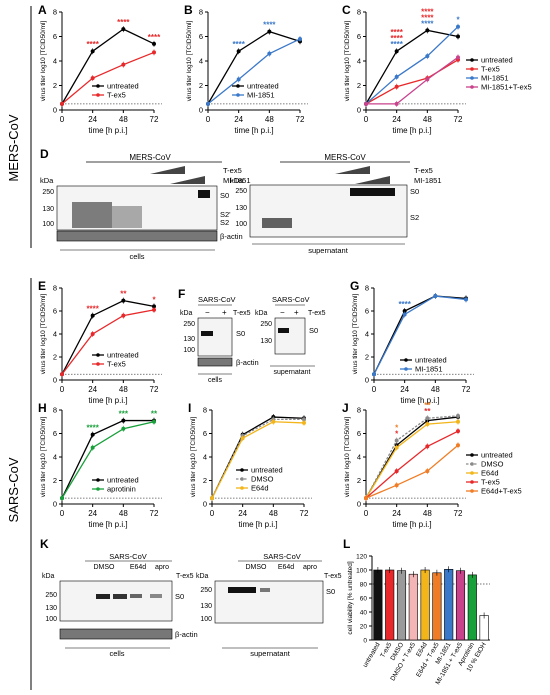  Describe the element at coordinates (186, 313) in the screenshot. I see `f-kda-cells: kDa` at that location.